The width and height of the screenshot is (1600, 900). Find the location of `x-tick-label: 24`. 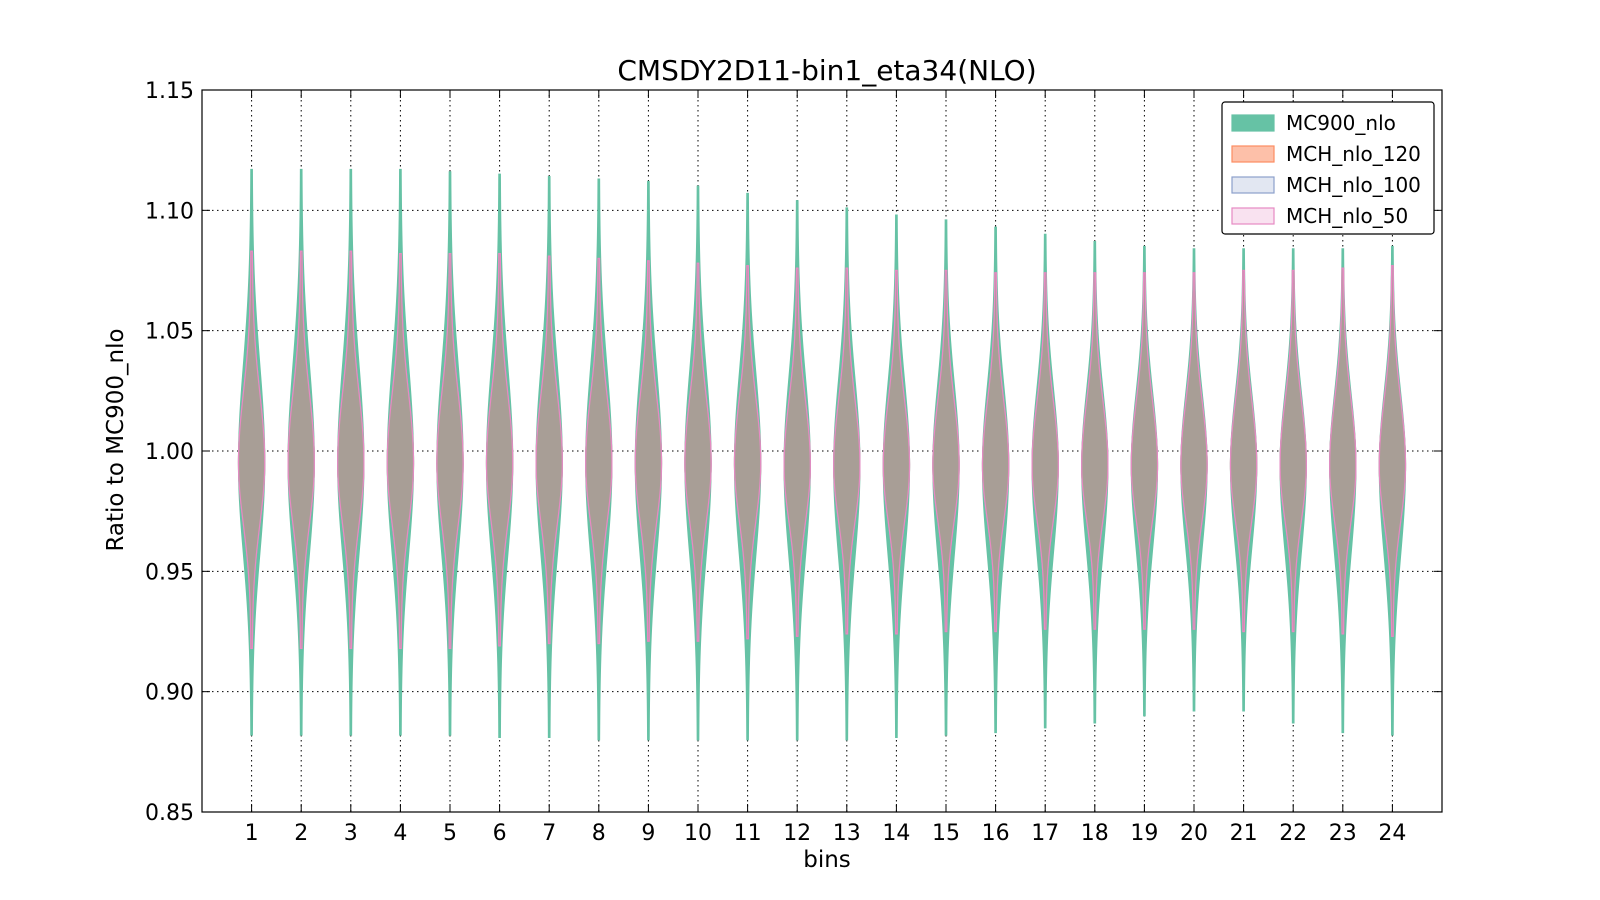

x-tick-label: 24 is located at coordinates (1392, 833).